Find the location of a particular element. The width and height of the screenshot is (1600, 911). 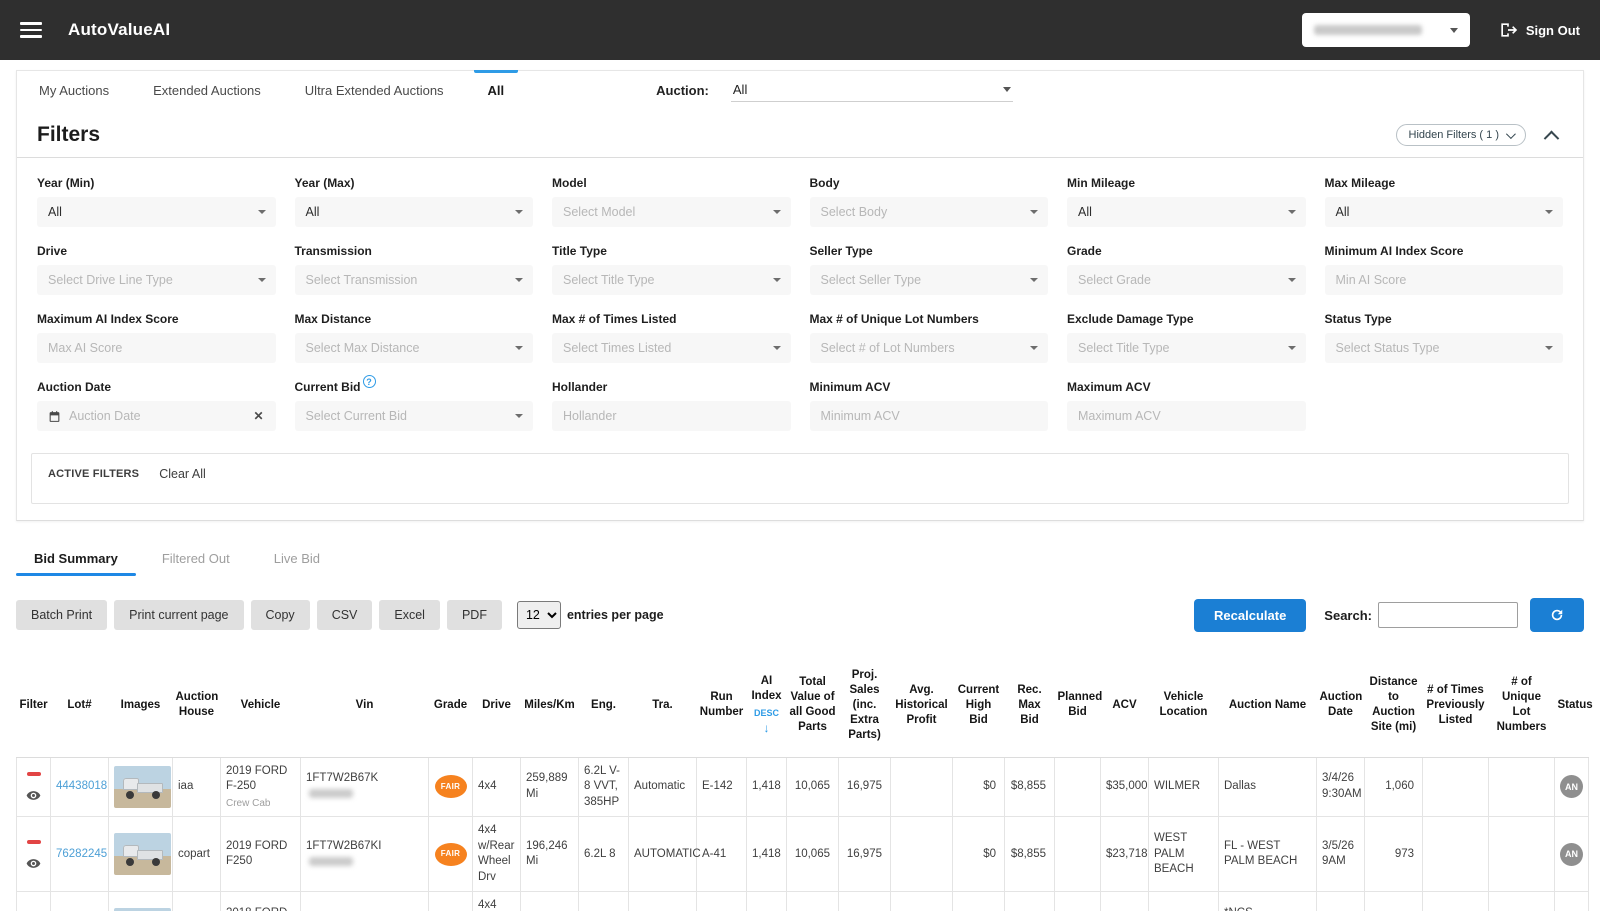

acv-cell: $38,754 is located at coordinates (1124, 901).